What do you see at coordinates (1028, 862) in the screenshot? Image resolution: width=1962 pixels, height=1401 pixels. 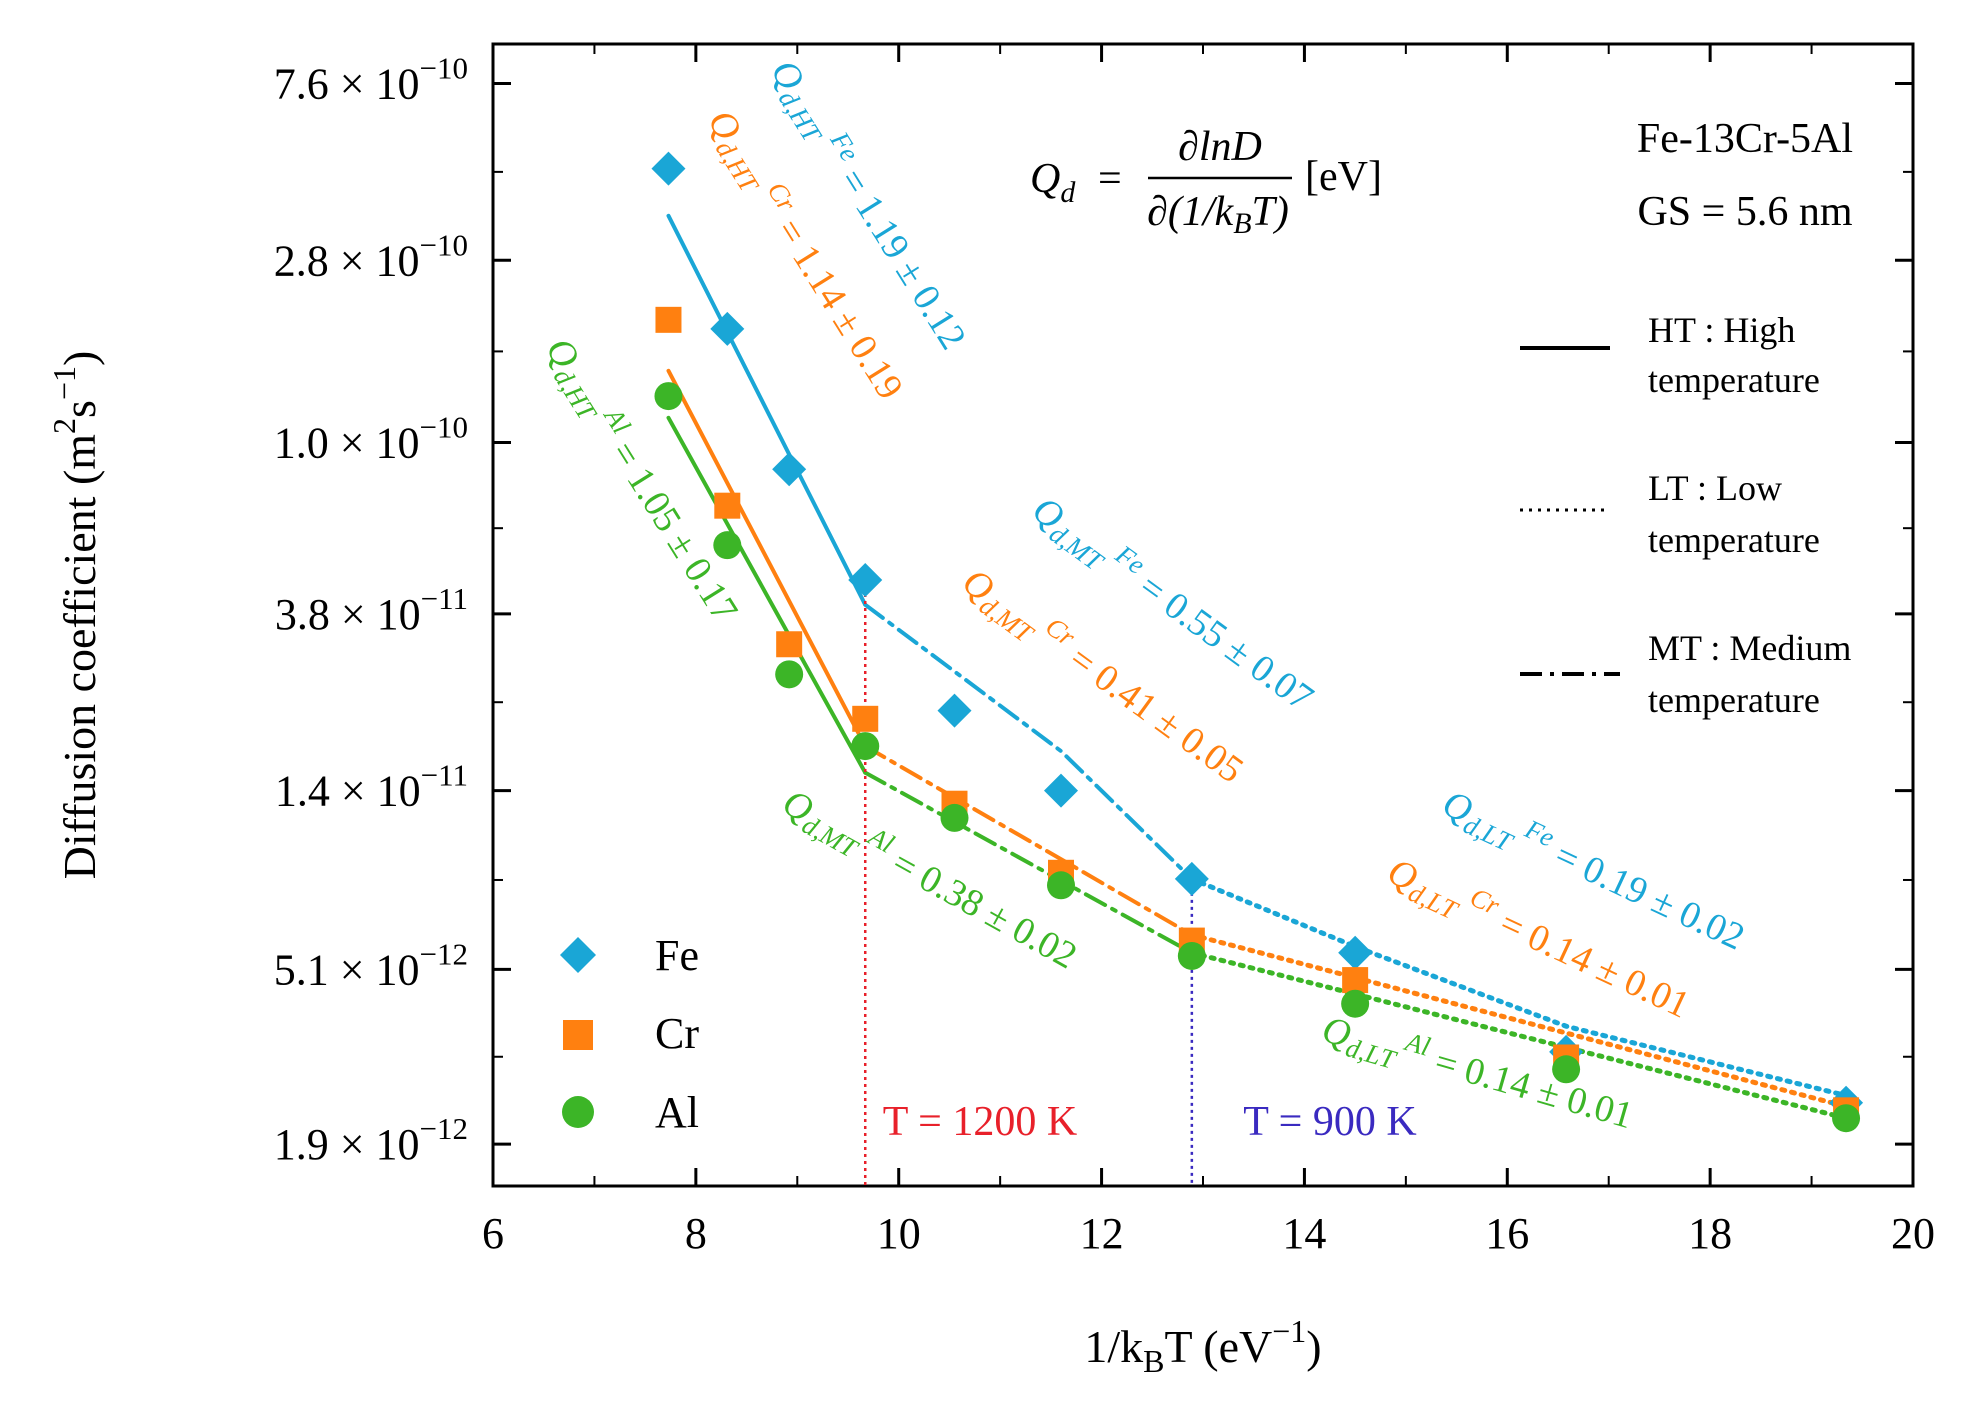 I see `fit-al-mt` at bounding box center [1028, 862].